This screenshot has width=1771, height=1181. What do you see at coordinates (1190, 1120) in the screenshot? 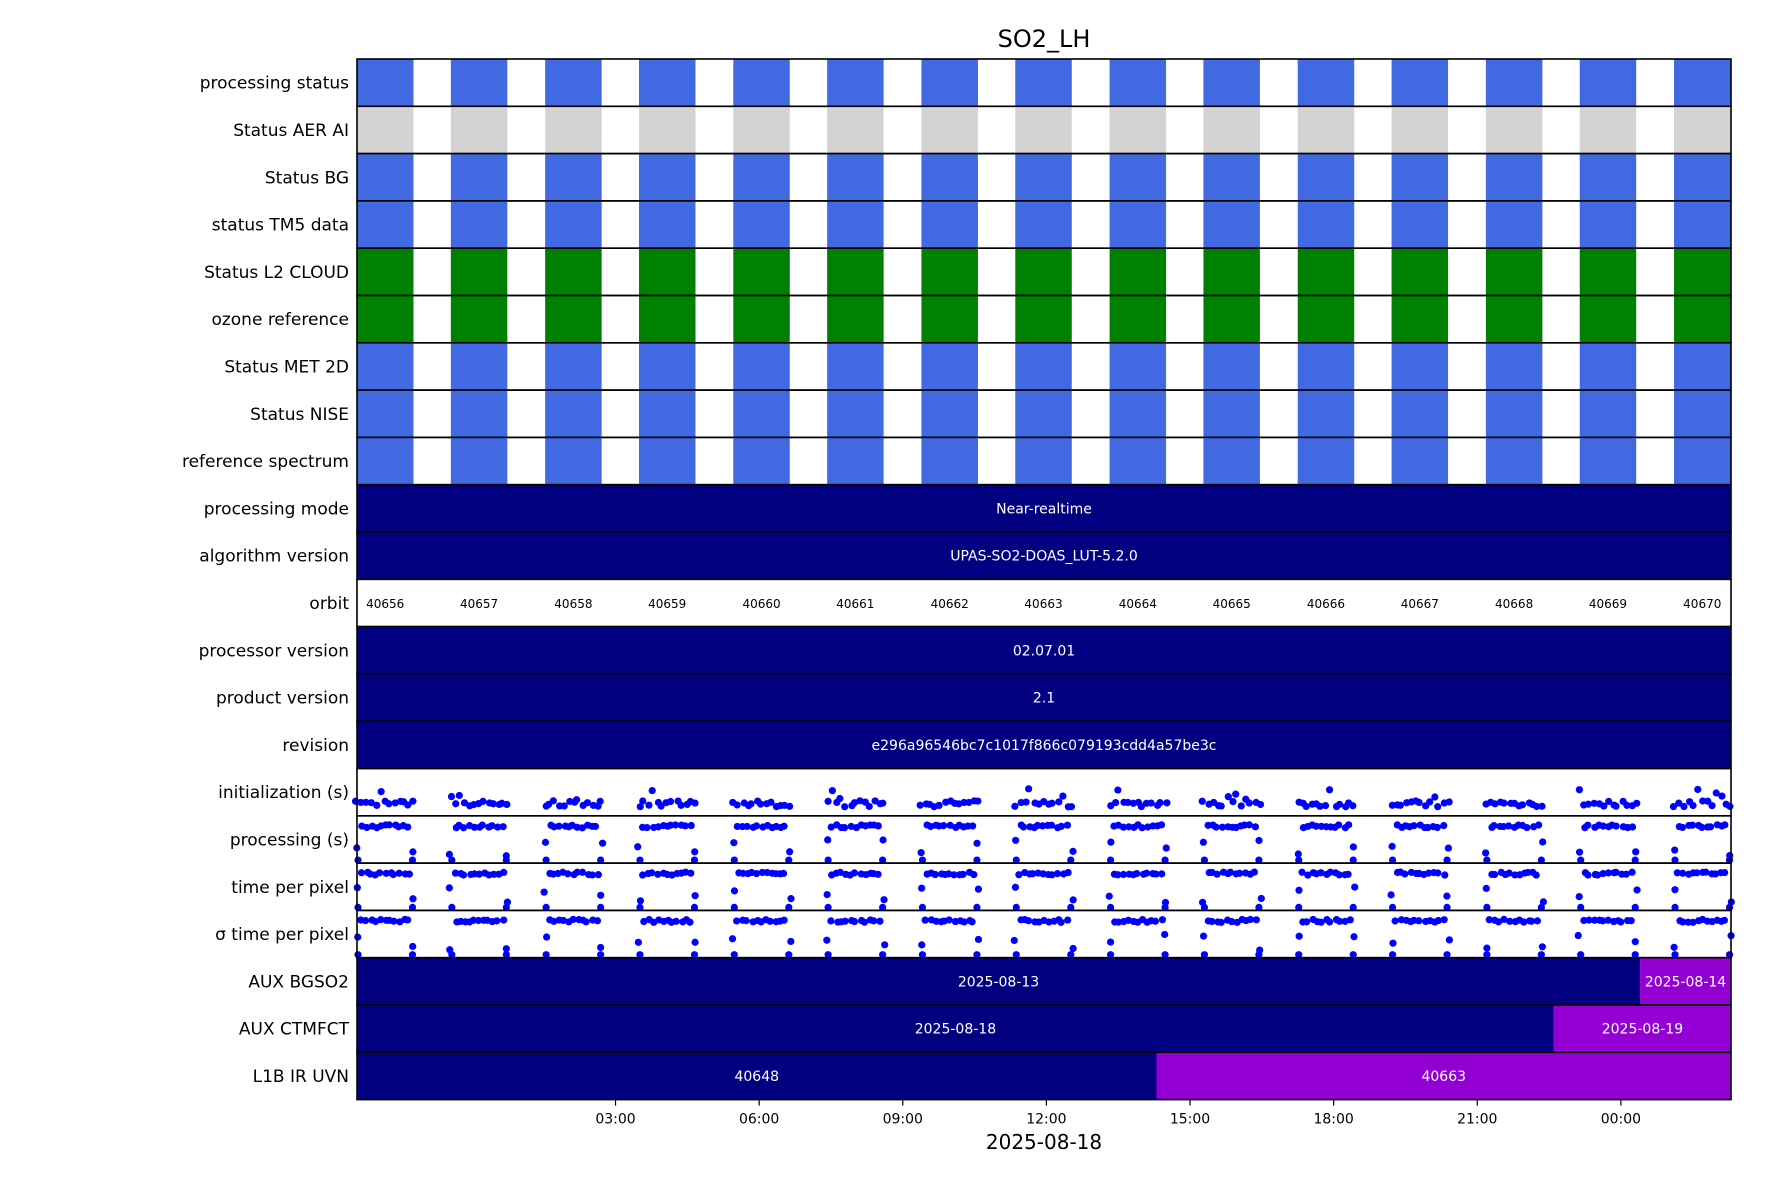
I see `x-tick-label: 15:00` at bounding box center [1190, 1120].